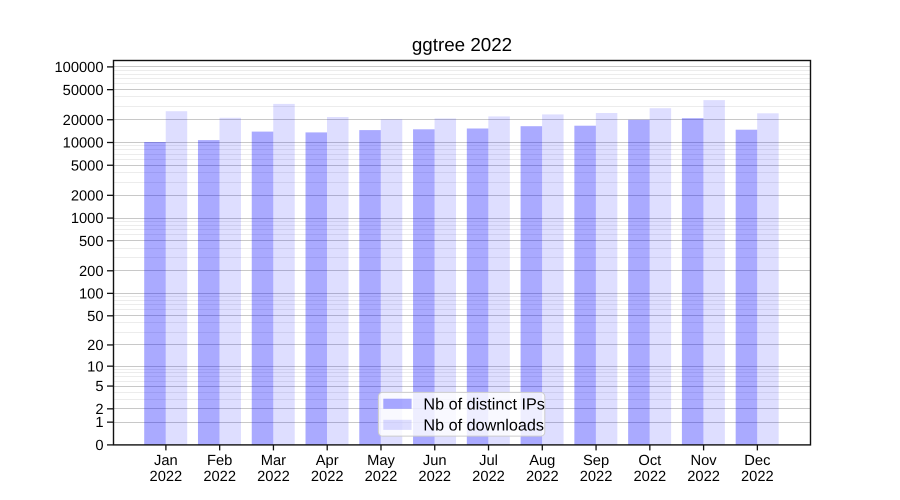 The image size is (900, 500). I want to click on svg-text: 200, so click(91, 272).